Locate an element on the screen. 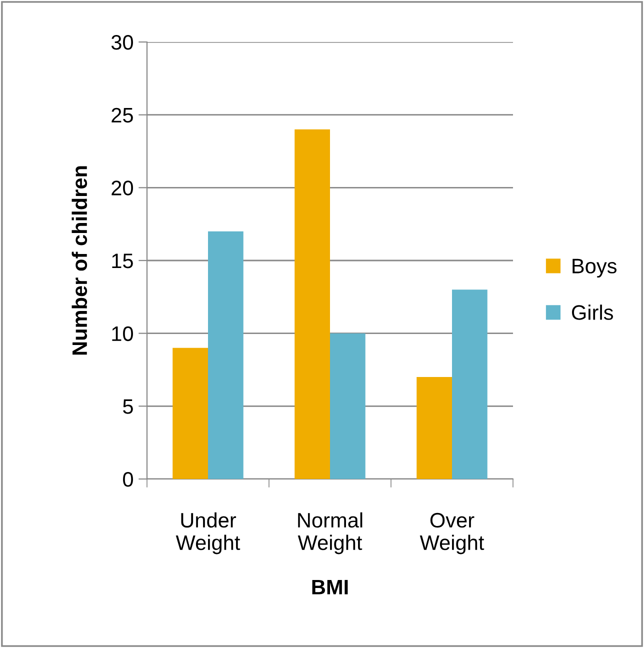  x-tick-label: Under Weight is located at coordinates (208, 533).